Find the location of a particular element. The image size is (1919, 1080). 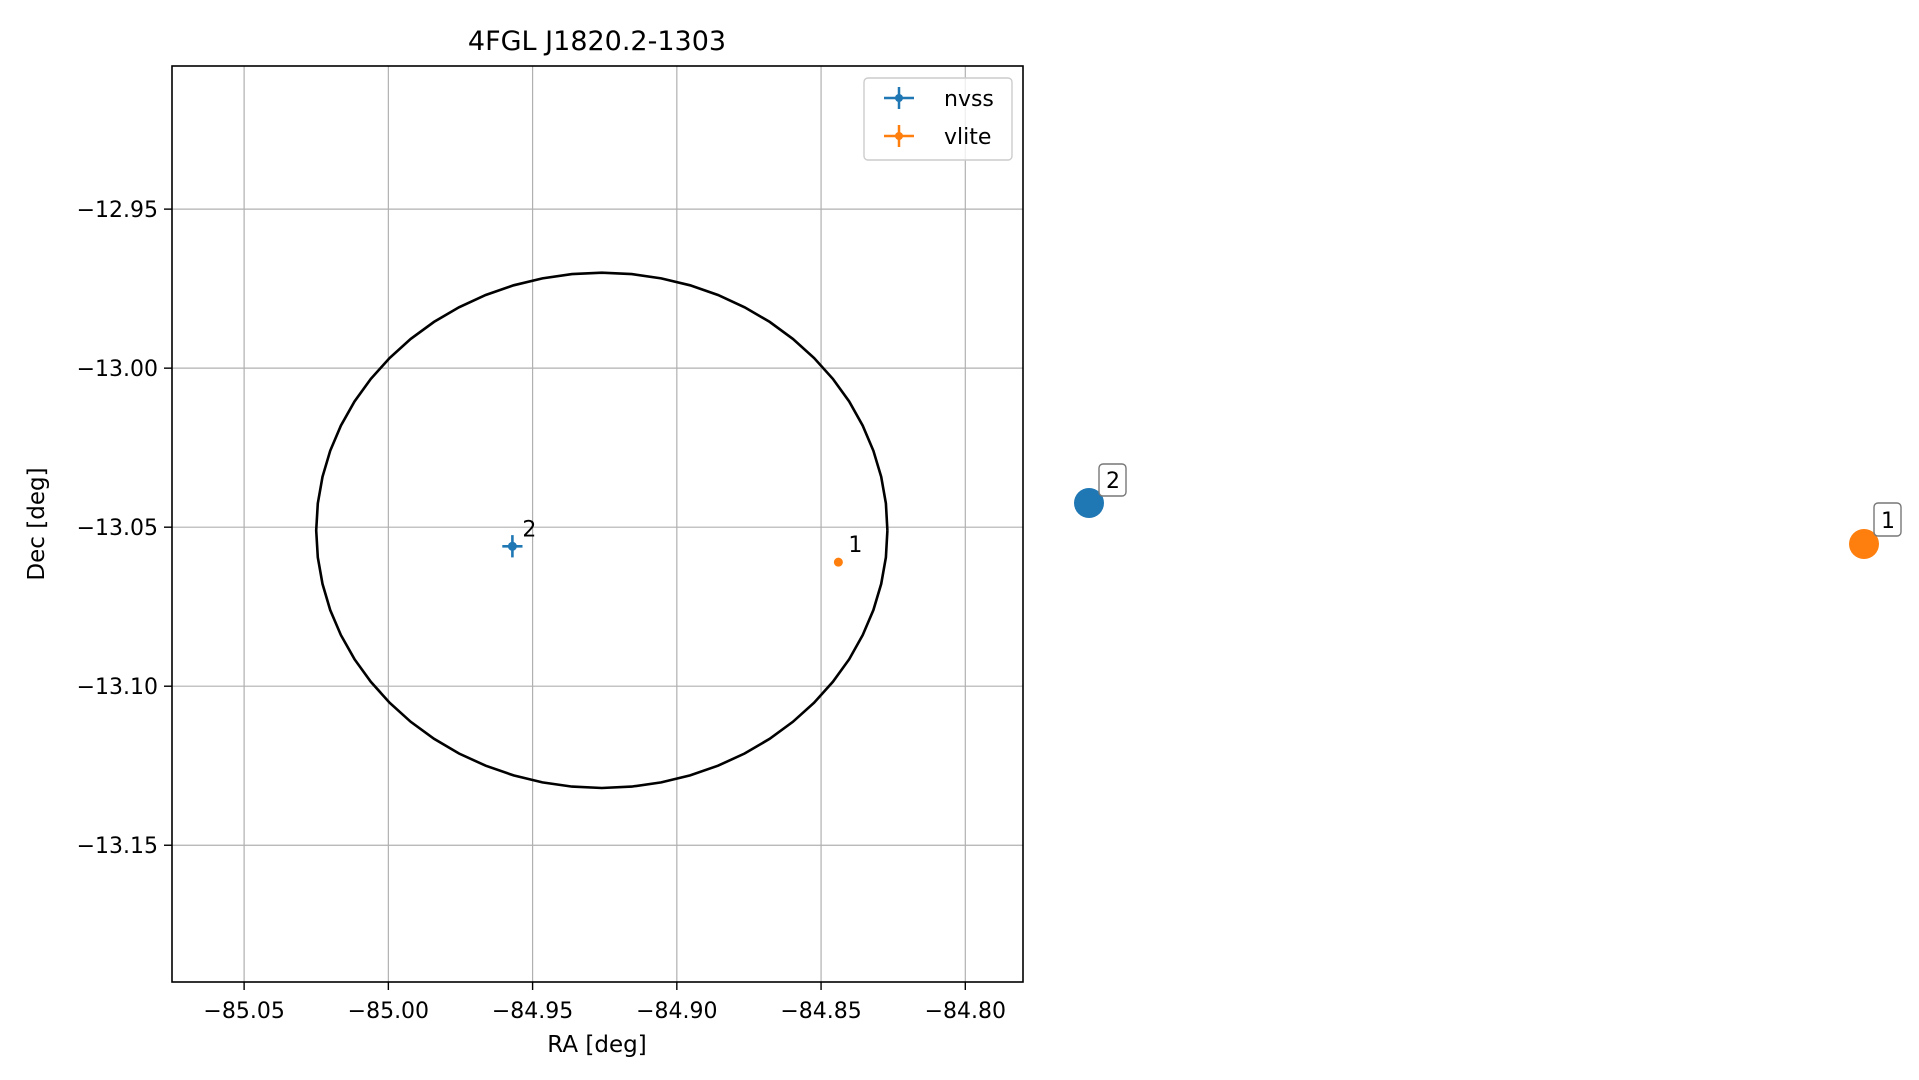

point-label: 1 is located at coordinates (855, 545).